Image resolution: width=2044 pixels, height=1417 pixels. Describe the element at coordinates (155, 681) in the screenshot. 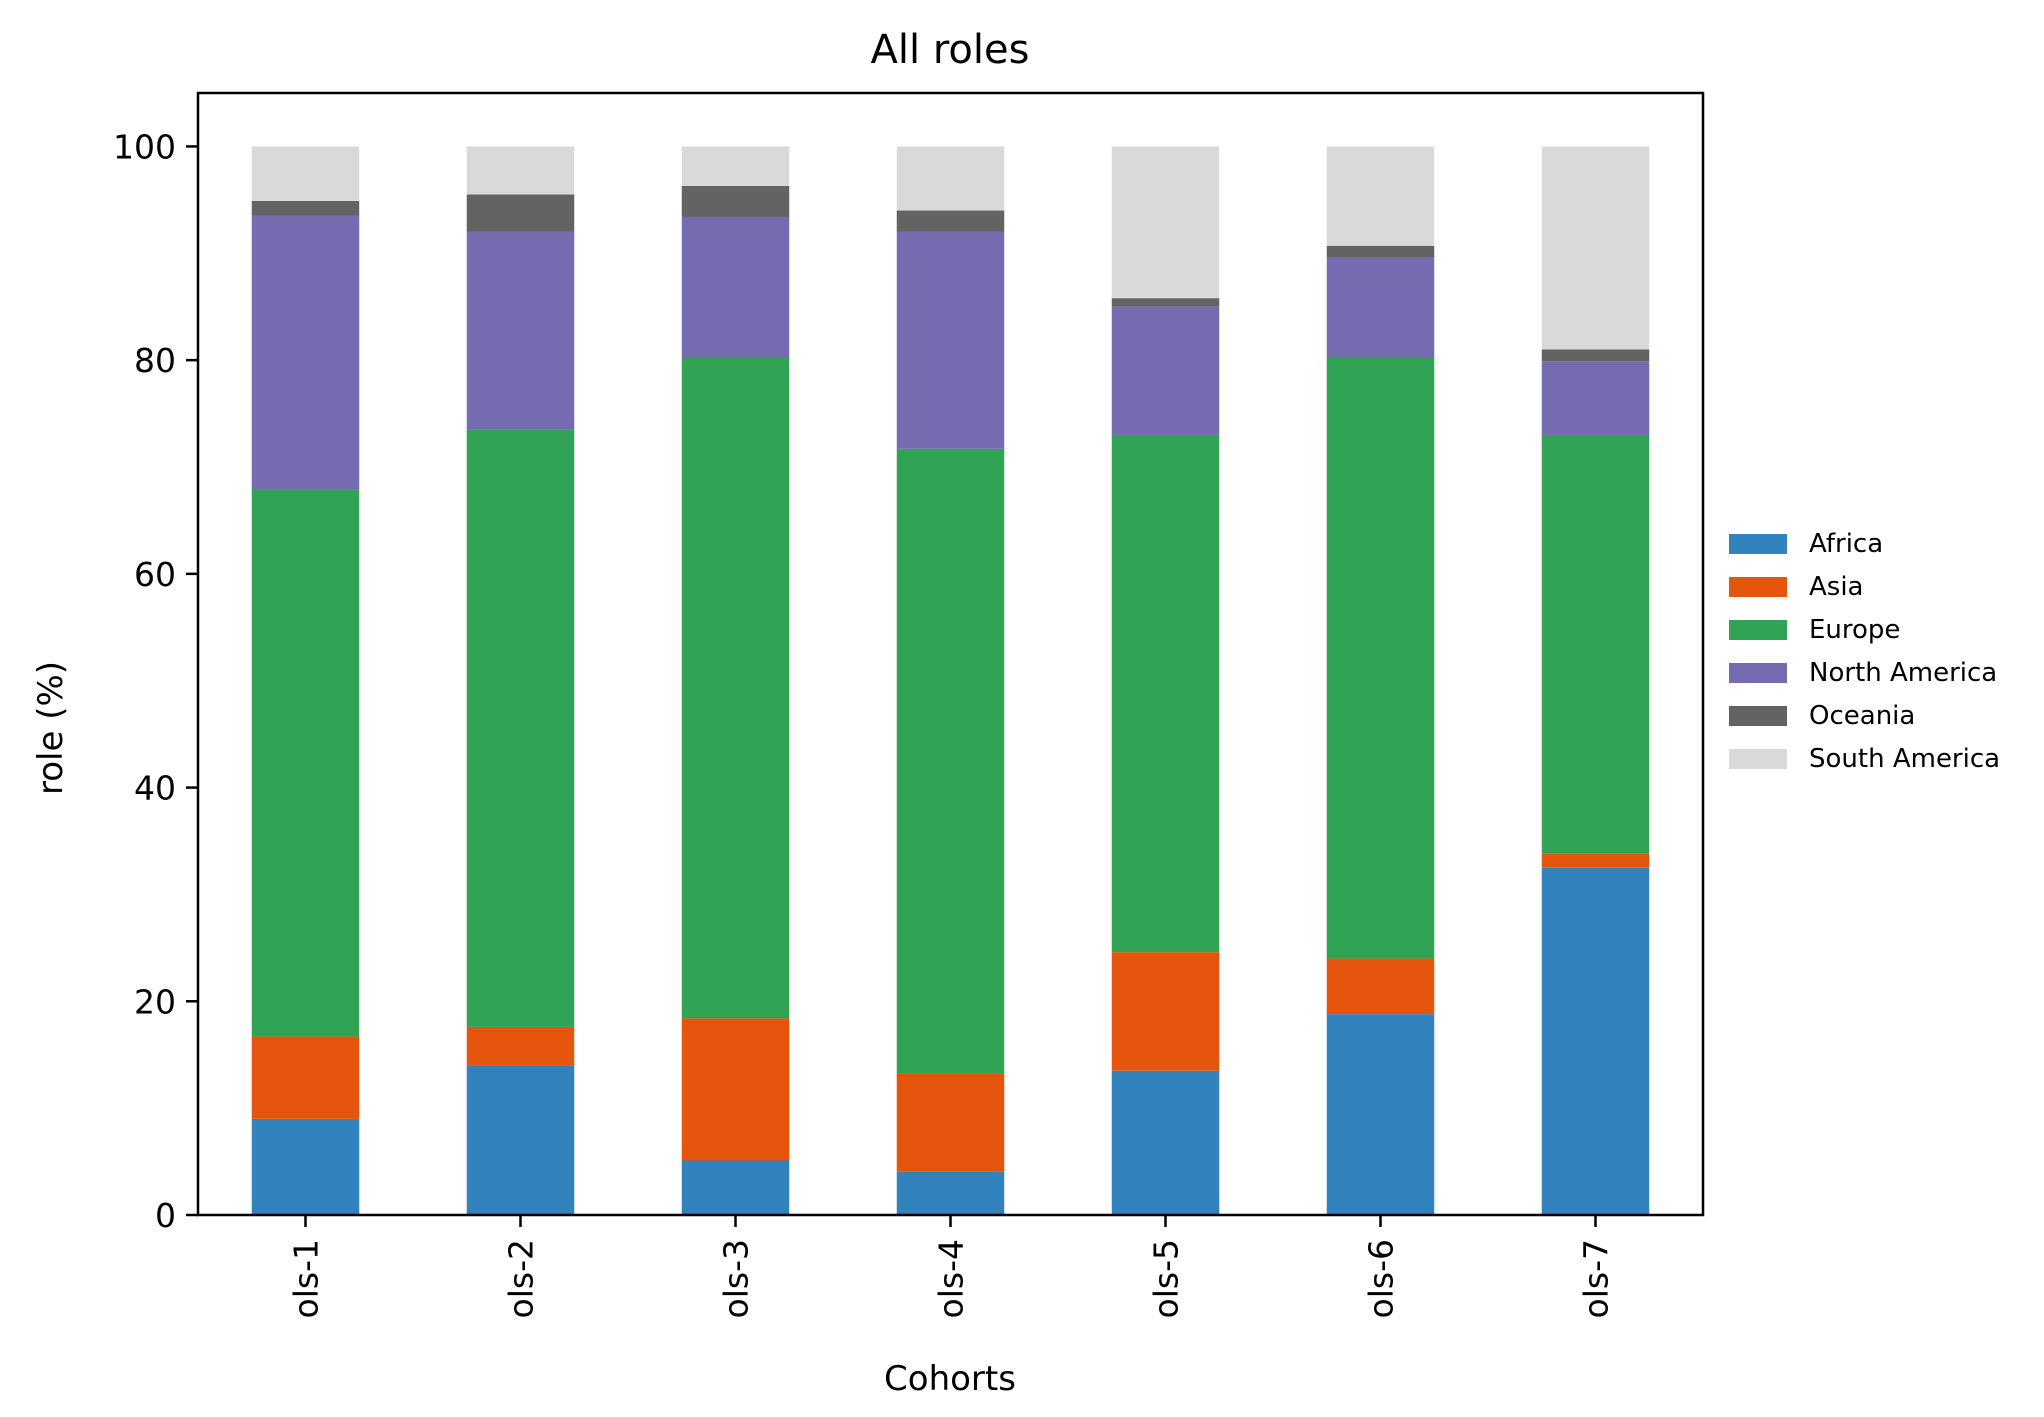

I see `y-axis: 0 20 40 60 80 100` at that location.